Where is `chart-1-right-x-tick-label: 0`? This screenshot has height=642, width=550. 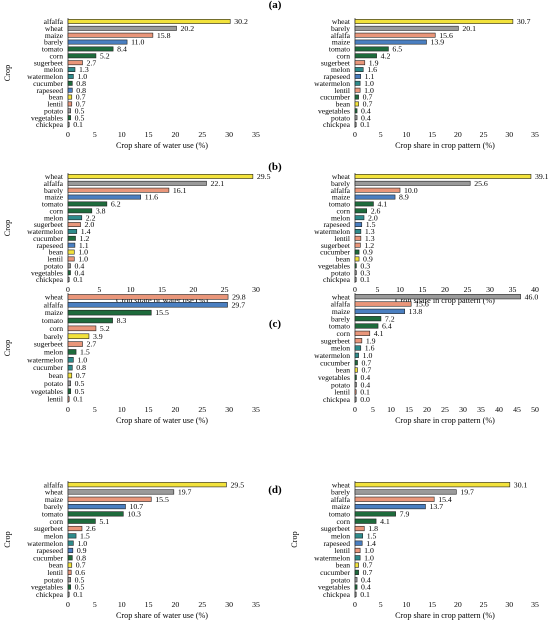 chart-1-right-x-tick-label: 0 is located at coordinates (355, 289).